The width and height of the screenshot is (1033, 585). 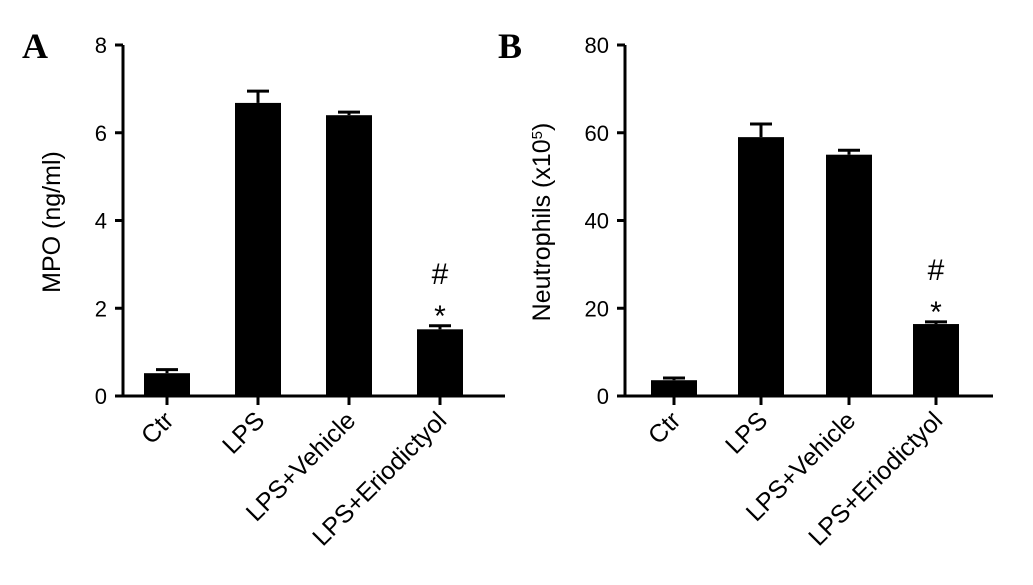 What do you see at coordinates (510, 46) in the screenshot?
I see `panel-letter: B` at bounding box center [510, 46].